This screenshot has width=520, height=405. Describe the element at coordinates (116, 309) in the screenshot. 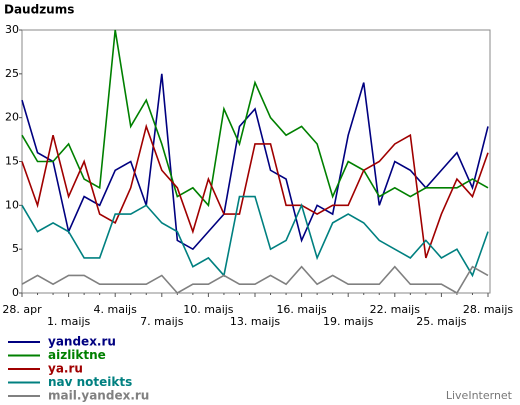

I see `x-tick-label: 4. maijs` at that location.